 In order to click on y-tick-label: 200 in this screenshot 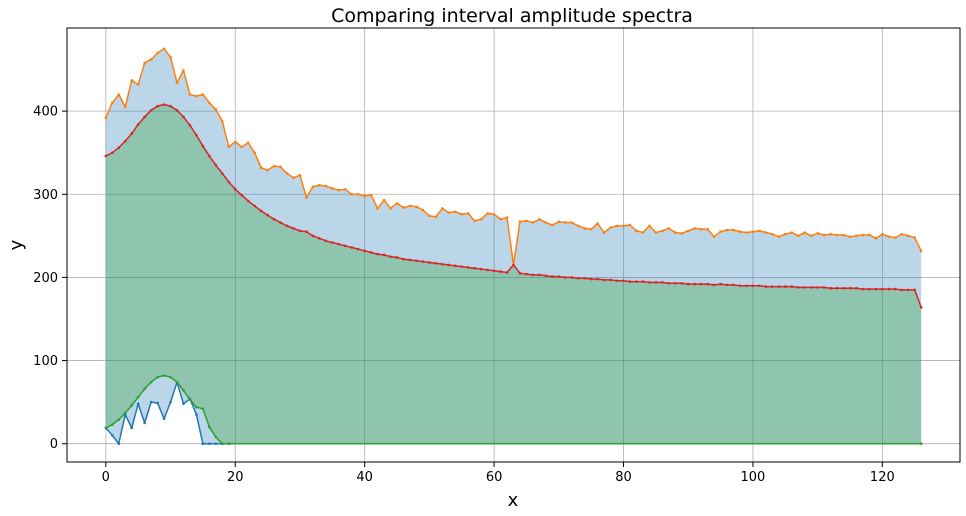, I will do `click(45, 278)`.